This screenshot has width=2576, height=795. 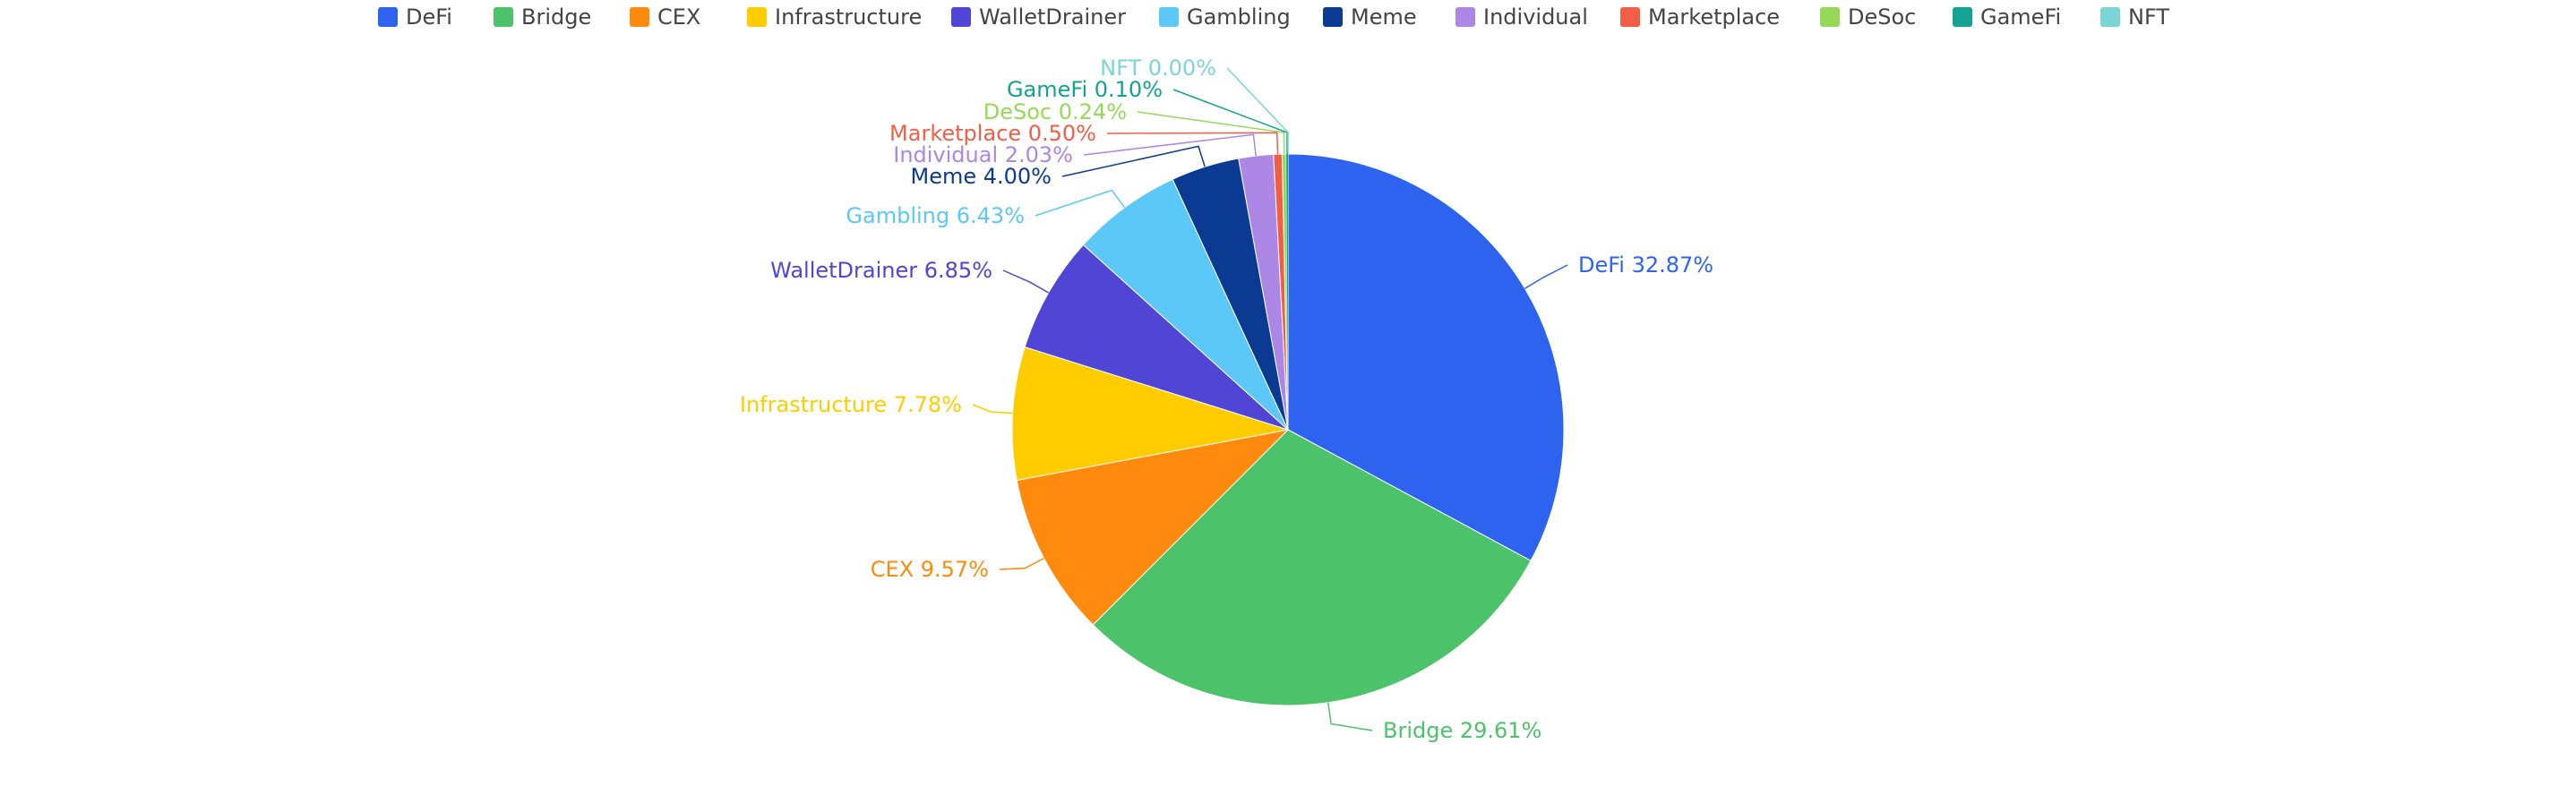 I want to click on pie-slices, so click(x=1288, y=429).